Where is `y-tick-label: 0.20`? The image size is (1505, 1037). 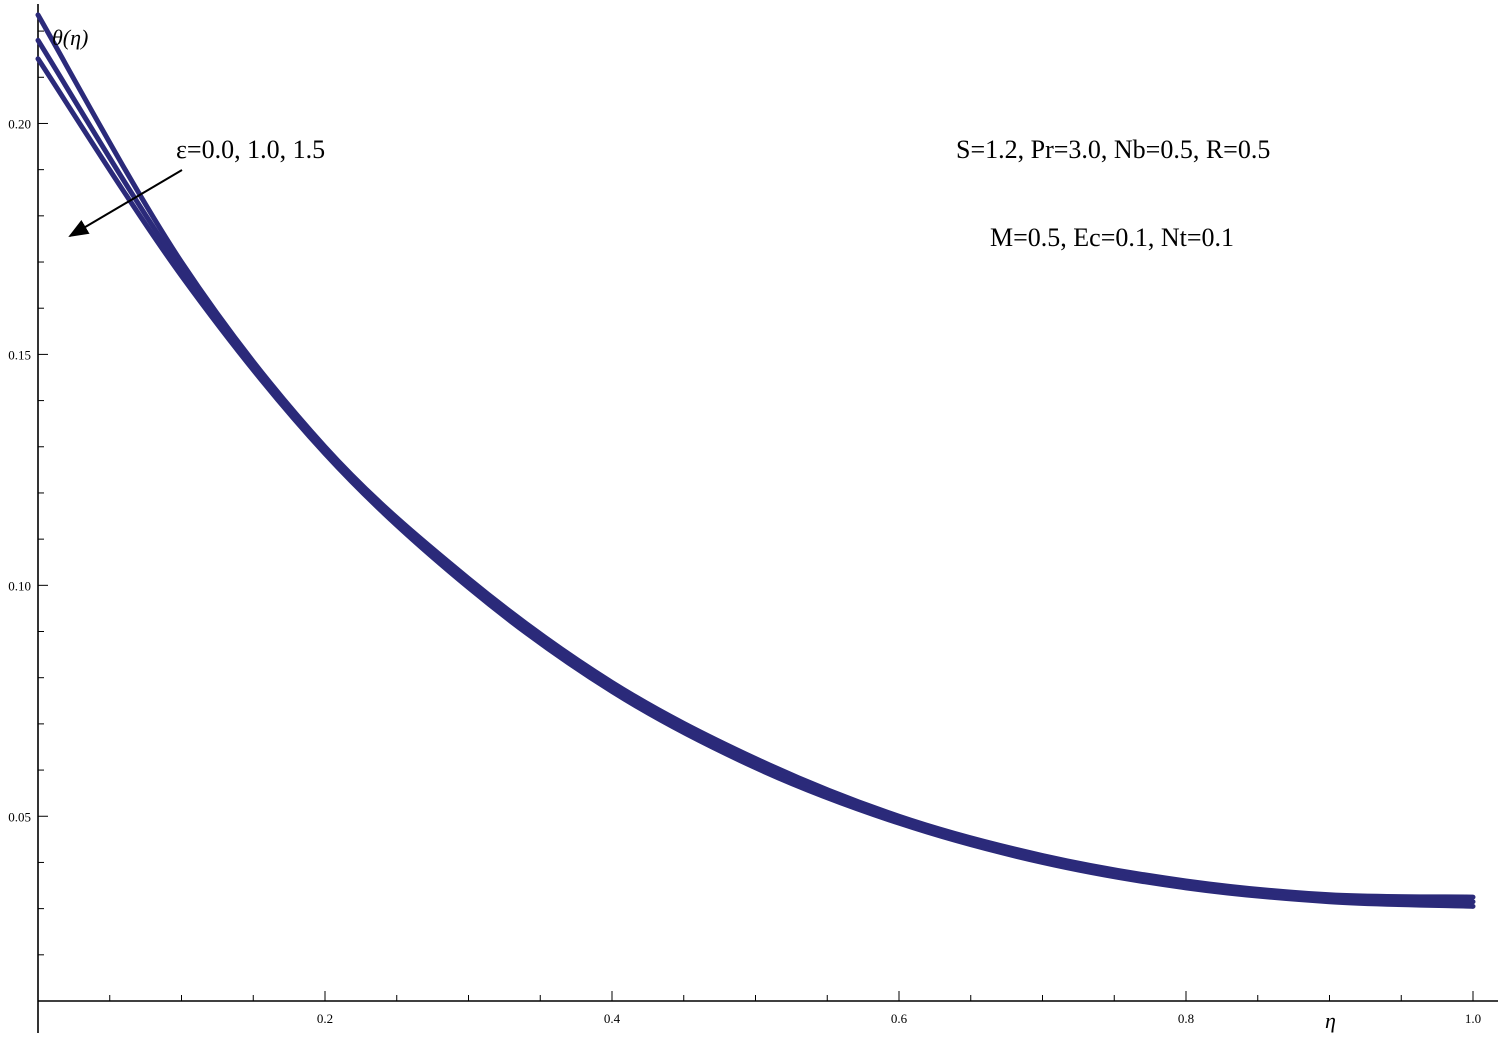 y-tick-label: 0.20 is located at coordinates (19, 123).